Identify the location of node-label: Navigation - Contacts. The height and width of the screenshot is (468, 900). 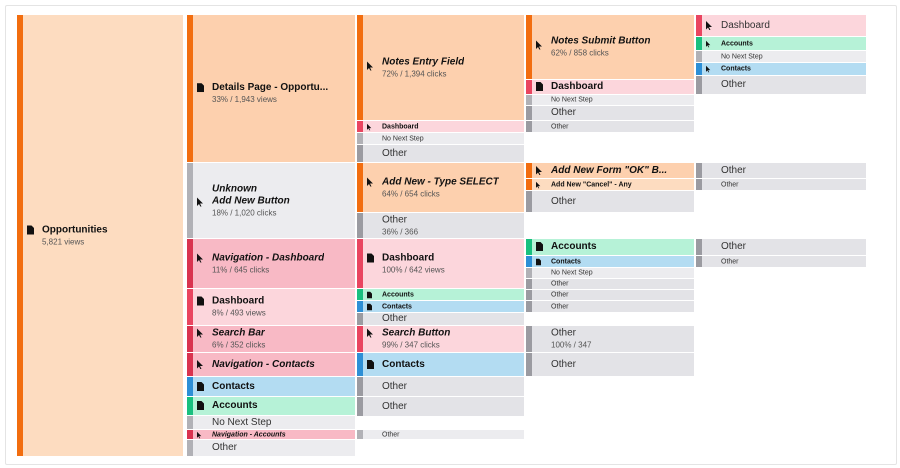
(263, 364).